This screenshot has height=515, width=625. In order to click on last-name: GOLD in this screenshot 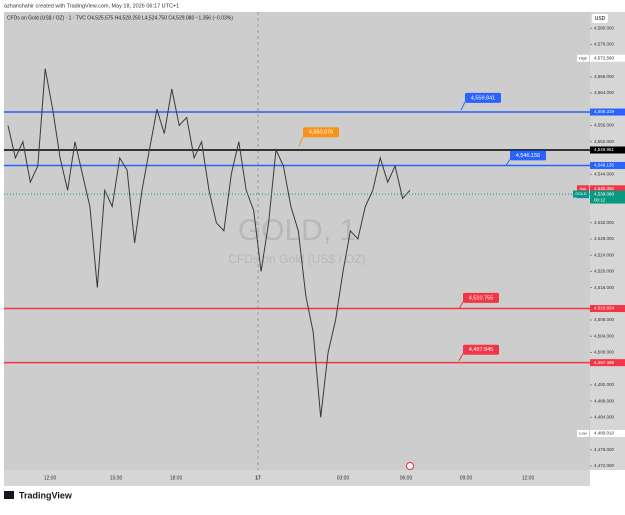, I will do `click(580, 193)`.